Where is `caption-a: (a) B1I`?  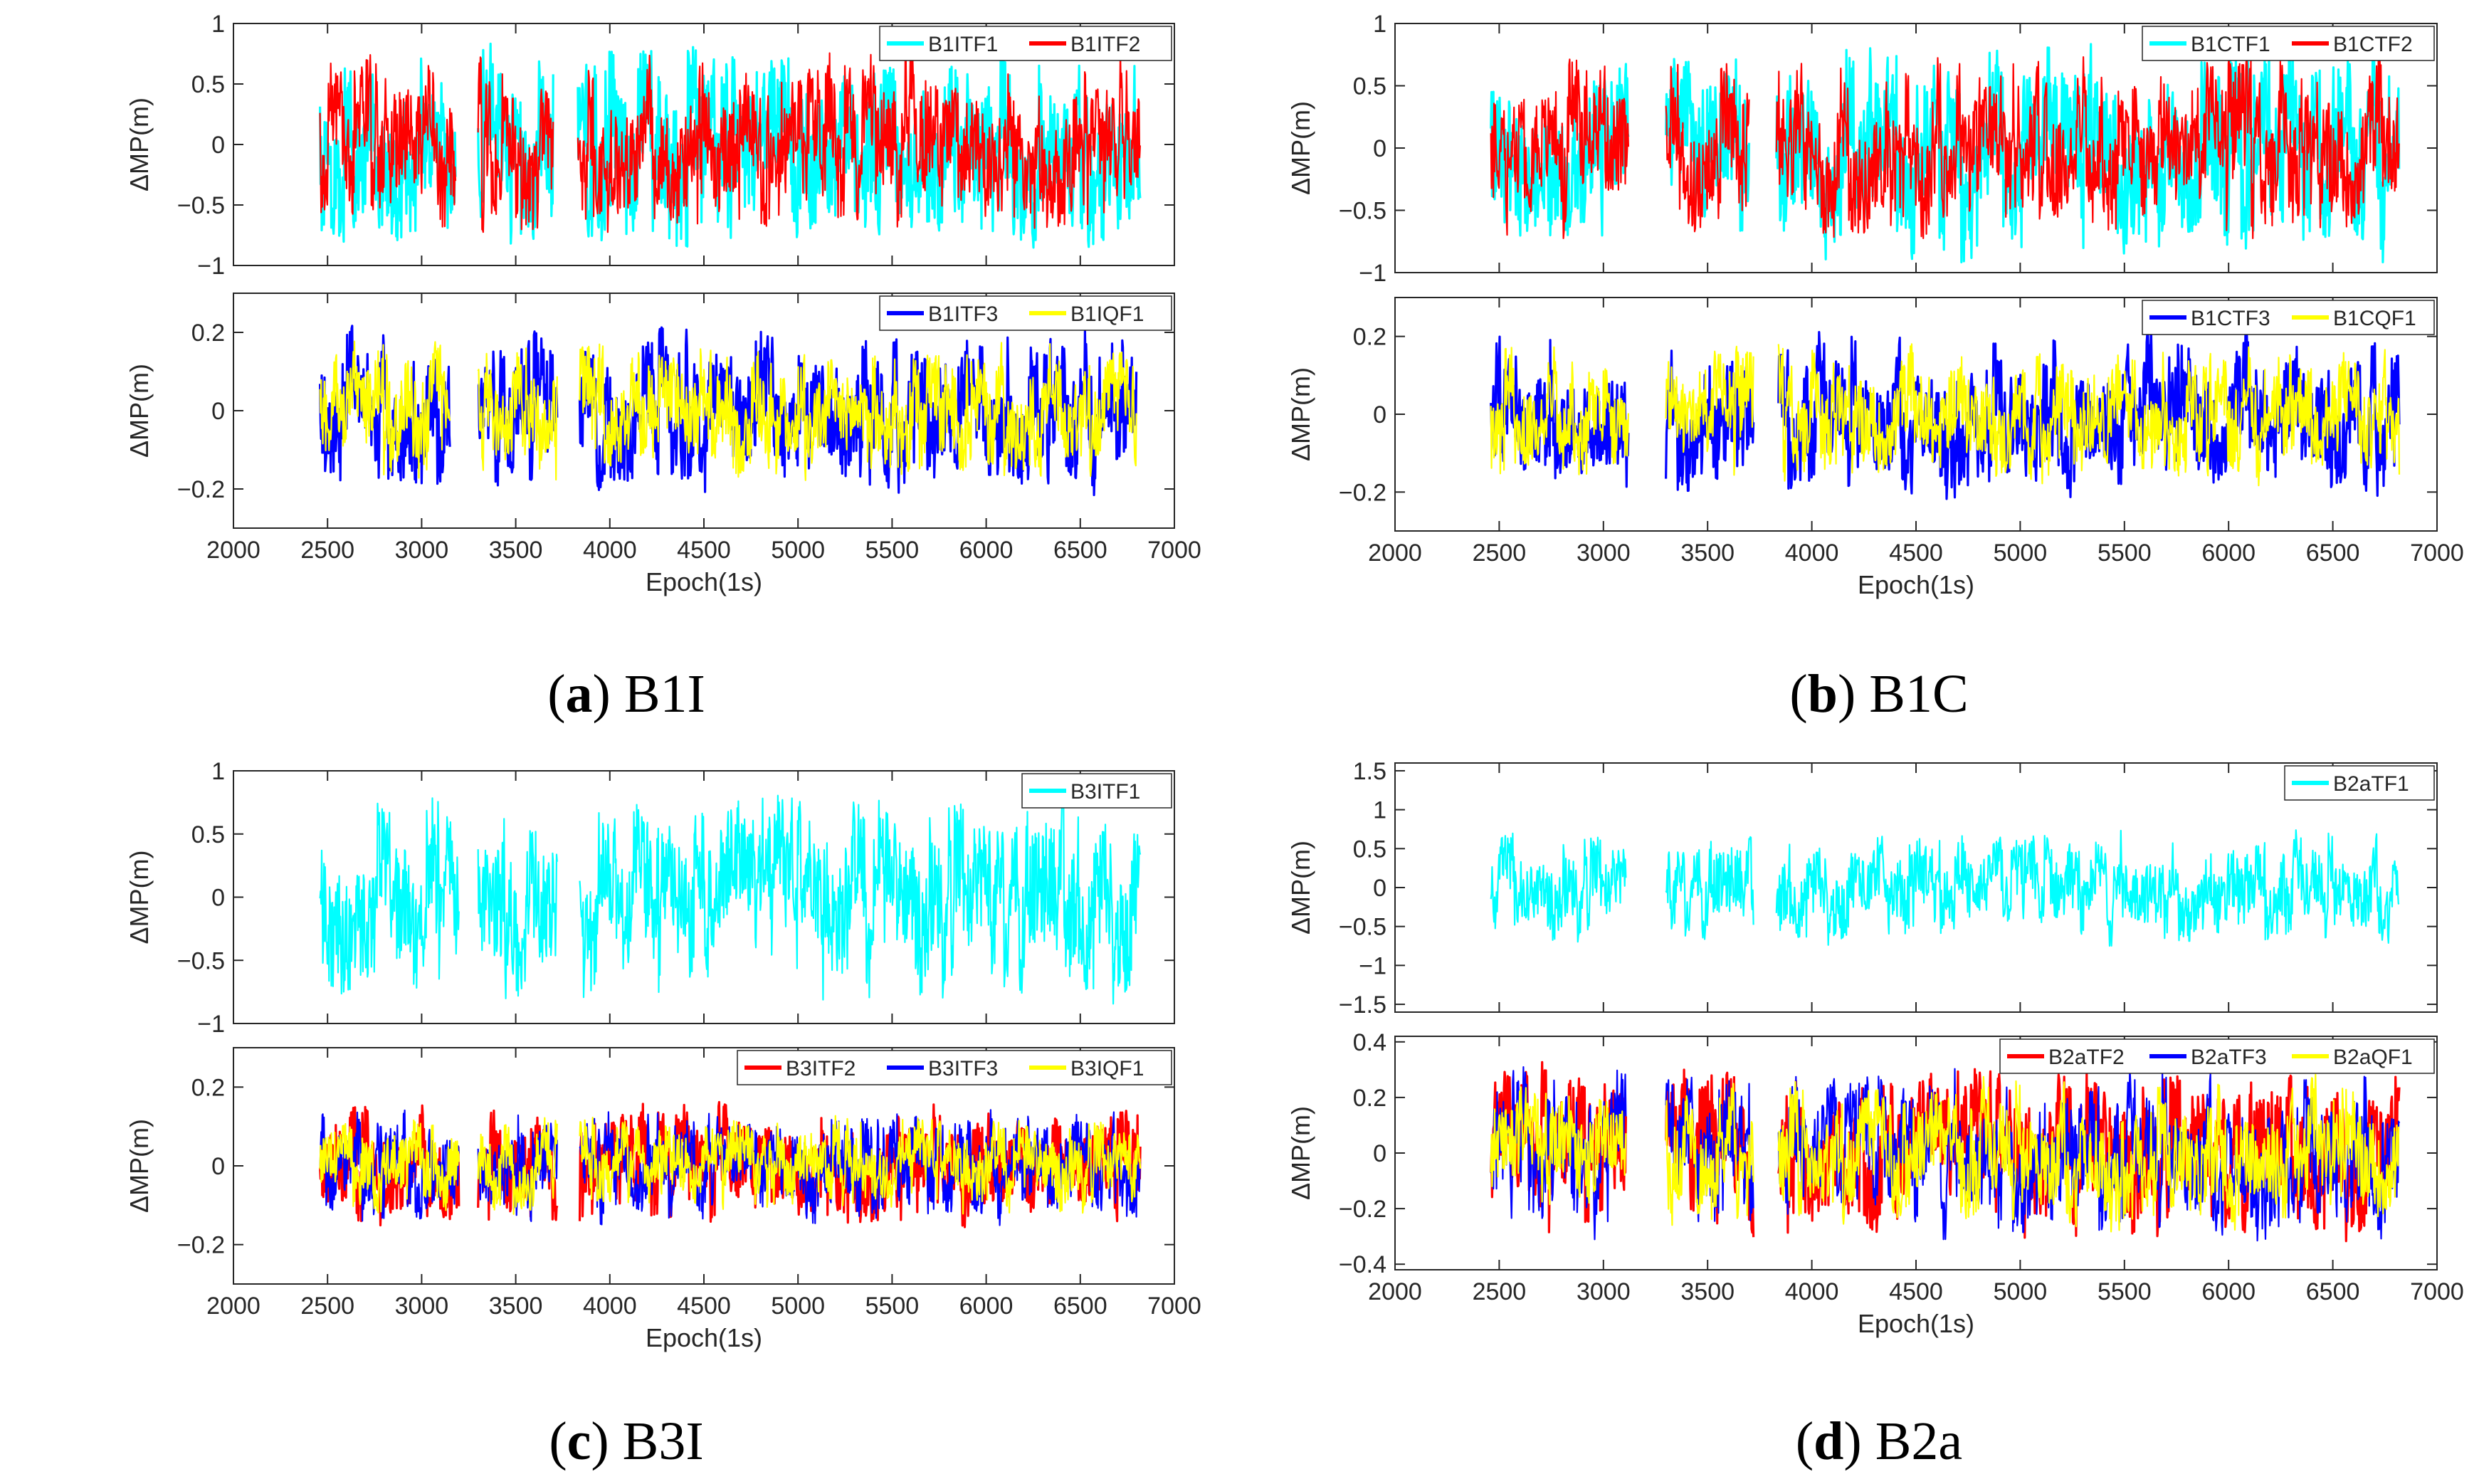
caption-a: (a) B1I is located at coordinates (626, 694).